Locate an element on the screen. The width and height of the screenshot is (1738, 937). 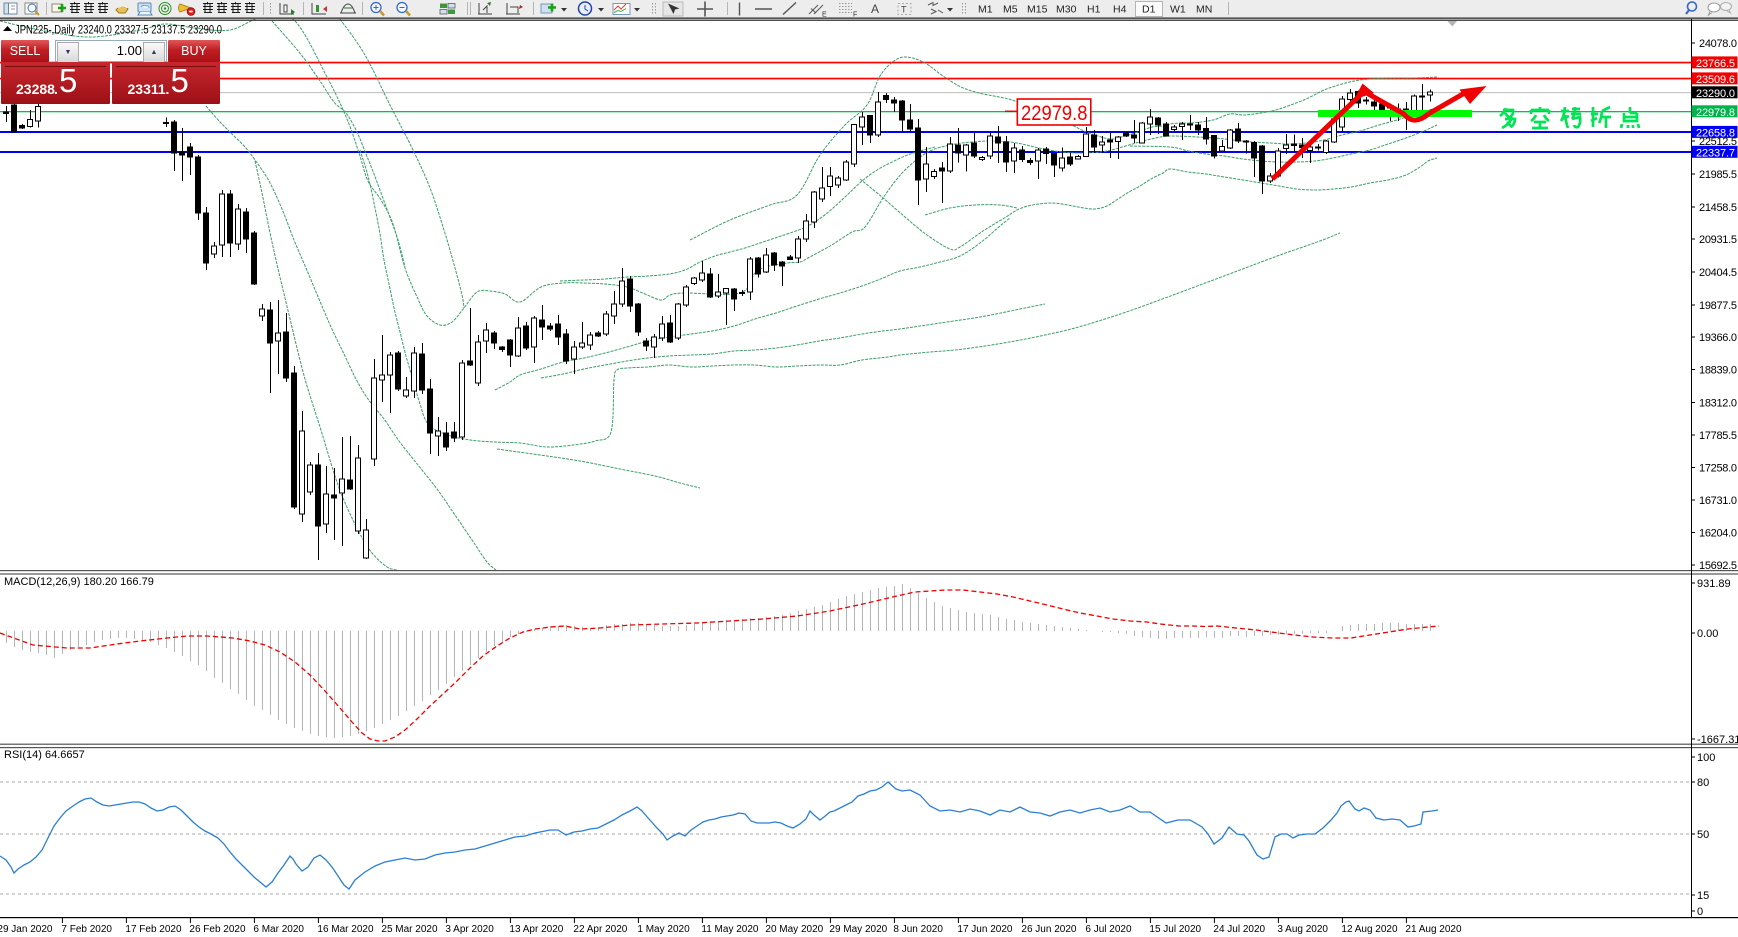
svg-text: W1 is located at coordinates (1178, 10).